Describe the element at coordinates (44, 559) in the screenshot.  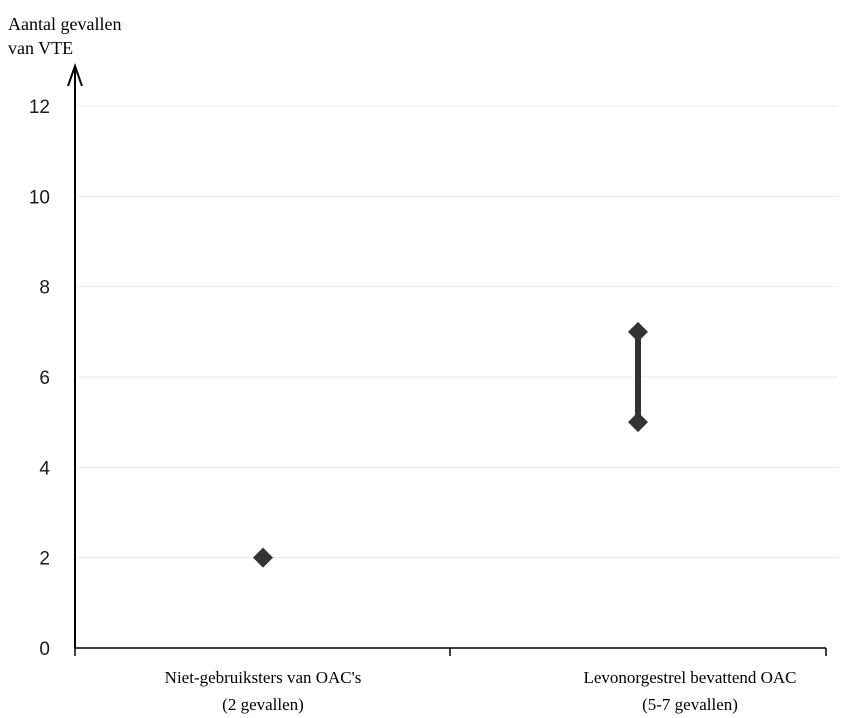
I see `y-tick-label: 2` at that location.